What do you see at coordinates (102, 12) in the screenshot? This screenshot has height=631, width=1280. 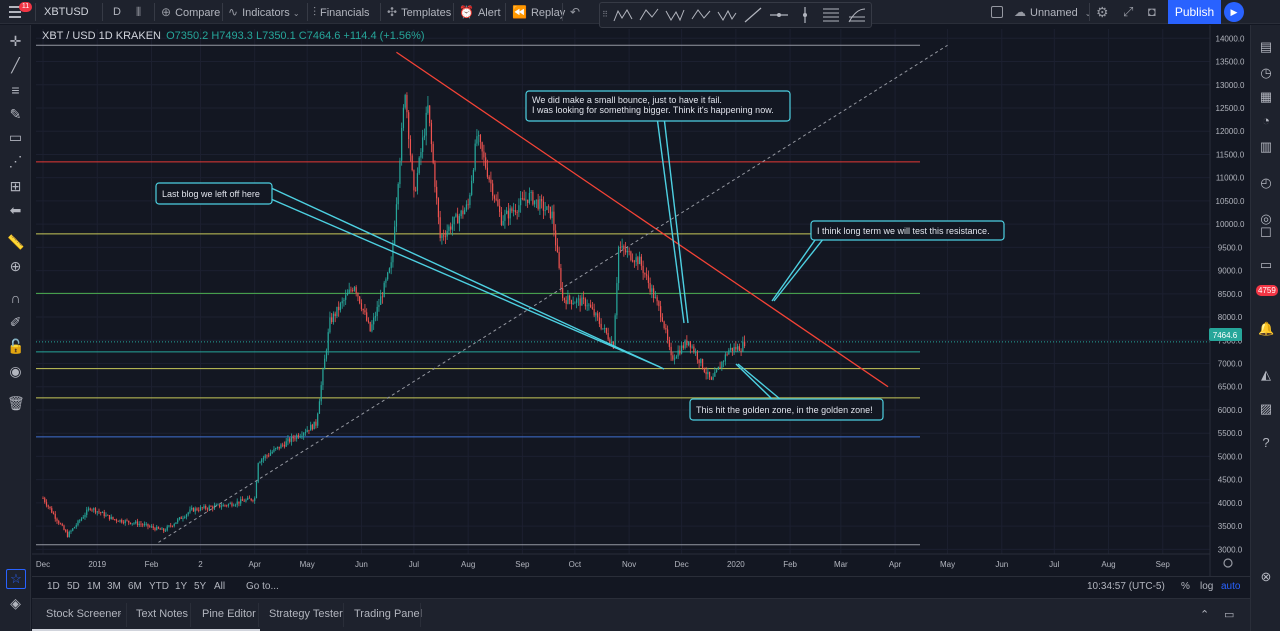 I see `toolbar-divider` at bounding box center [102, 12].